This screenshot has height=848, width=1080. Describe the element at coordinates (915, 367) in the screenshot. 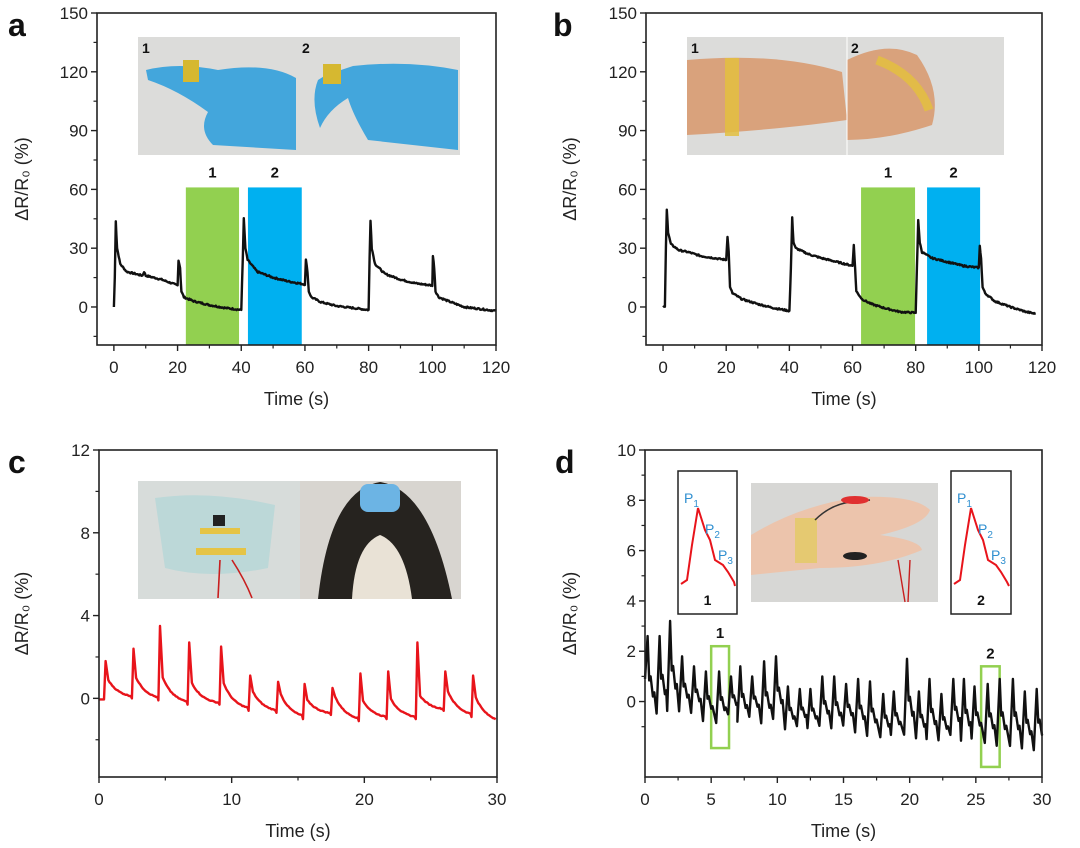

I see `x-tick-label: 80` at that location.